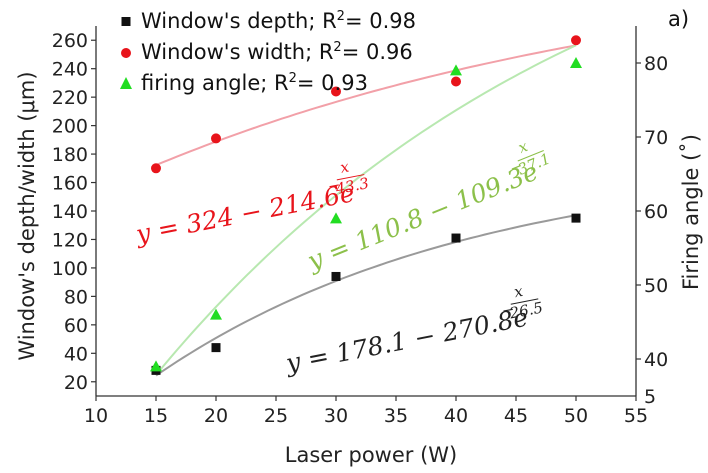 This screenshot has width=708, height=473. What do you see at coordinates (70, 70) in the screenshot?
I see `y-left-tick-label: 240` at bounding box center [70, 70].